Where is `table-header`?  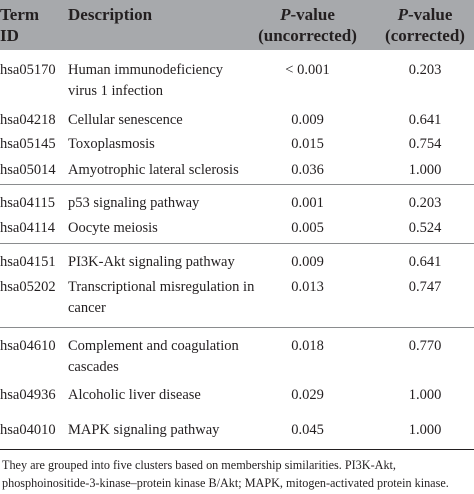 table-header is located at coordinates (237, 25).